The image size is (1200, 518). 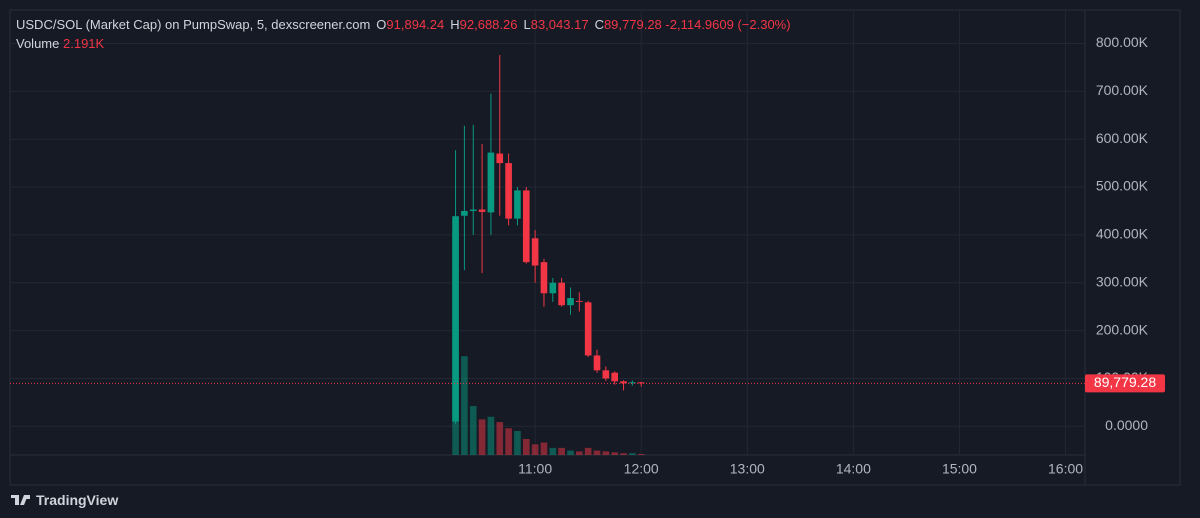 I want to click on y-tick-label: 500.00K, so click(x=1122, y=186).